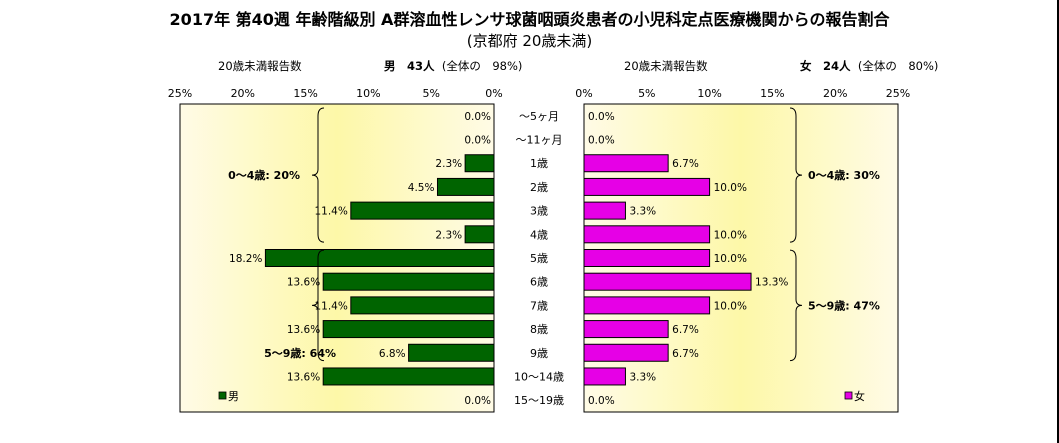 The image size is (1059, 443). Describe the element at coordinates (844, 175) in the screenshot. I see `female-annotation-label: 0～4歳: 30%` at that location.